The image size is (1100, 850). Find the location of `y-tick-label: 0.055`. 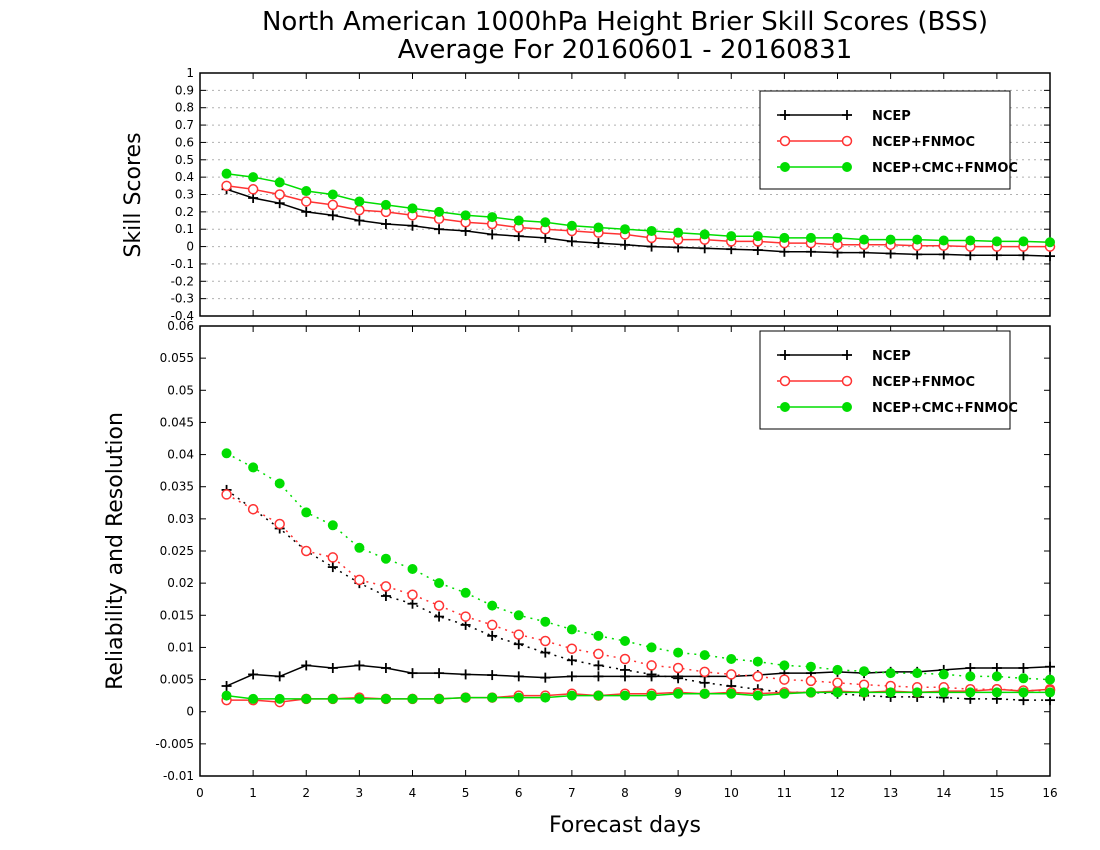

y-tick-label: 0.055 is located at coordinates (177, 358).